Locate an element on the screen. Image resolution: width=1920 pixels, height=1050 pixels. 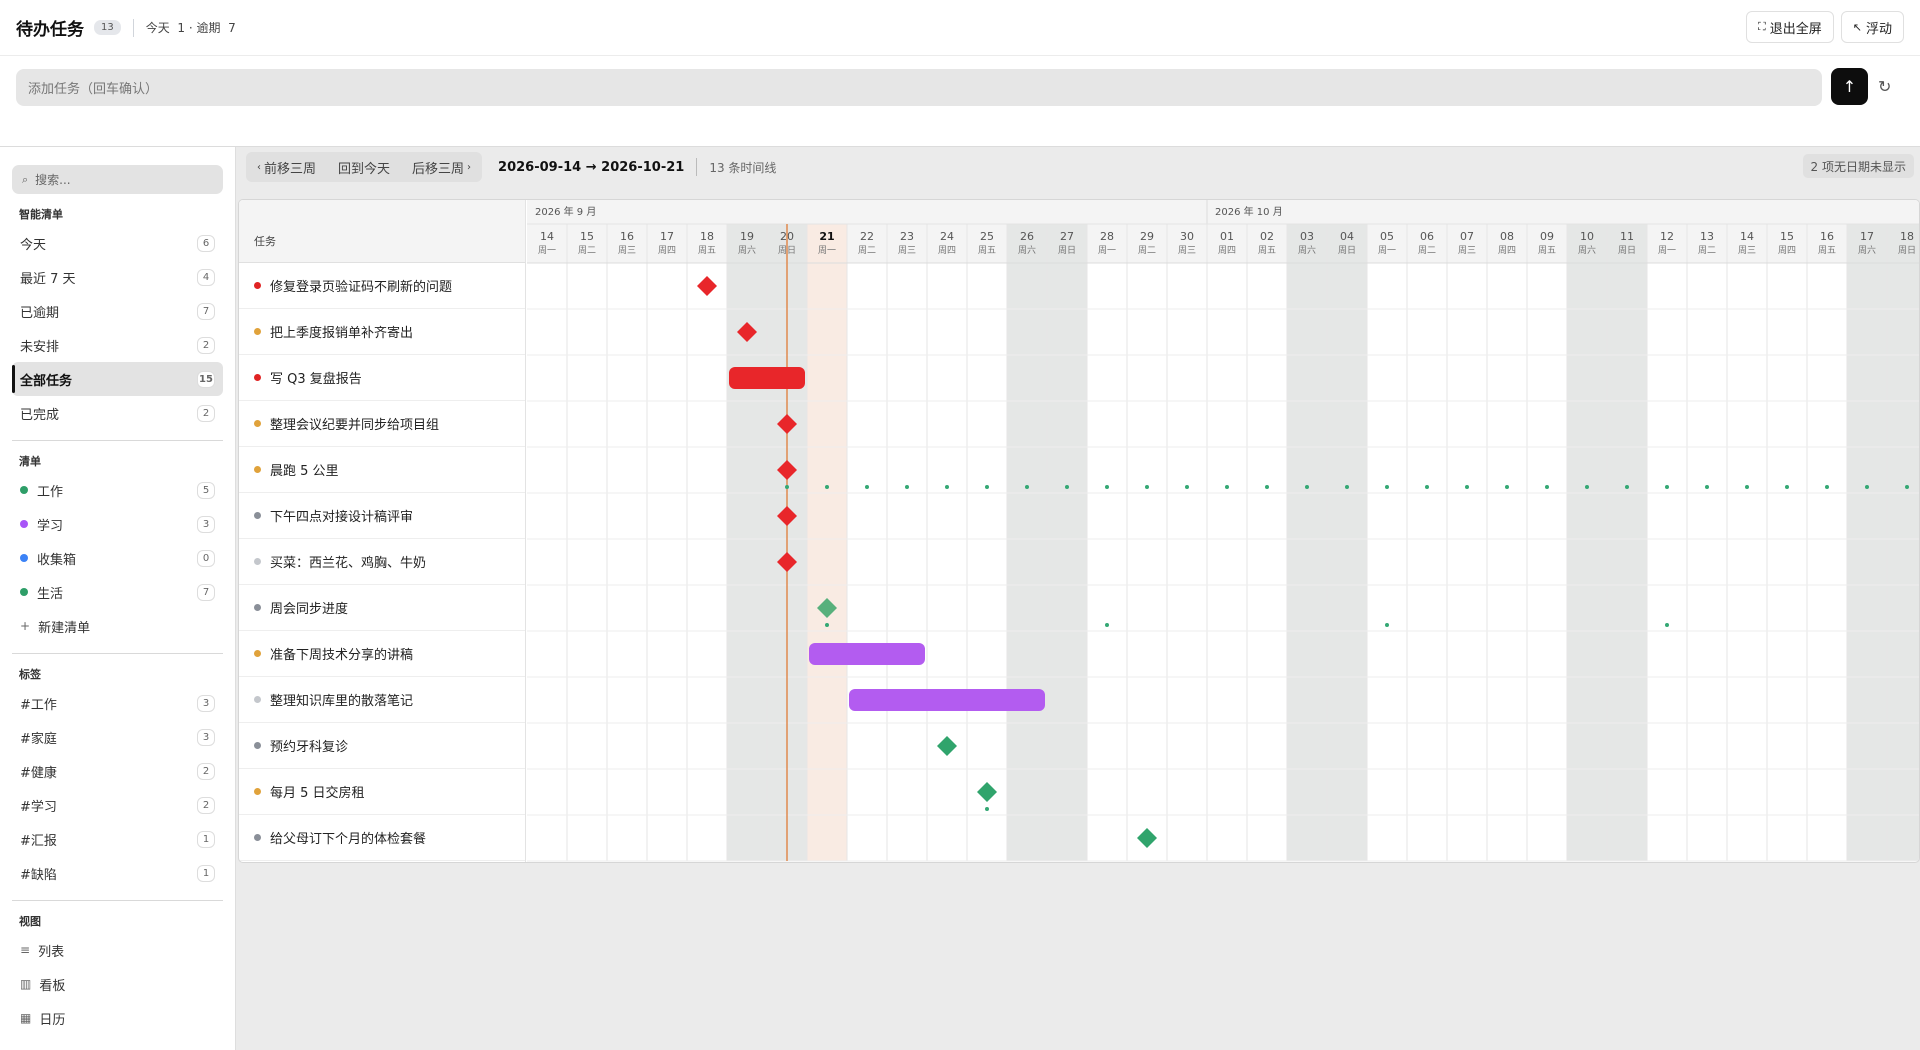
weekend-column is located at coordinates (1307, 542).